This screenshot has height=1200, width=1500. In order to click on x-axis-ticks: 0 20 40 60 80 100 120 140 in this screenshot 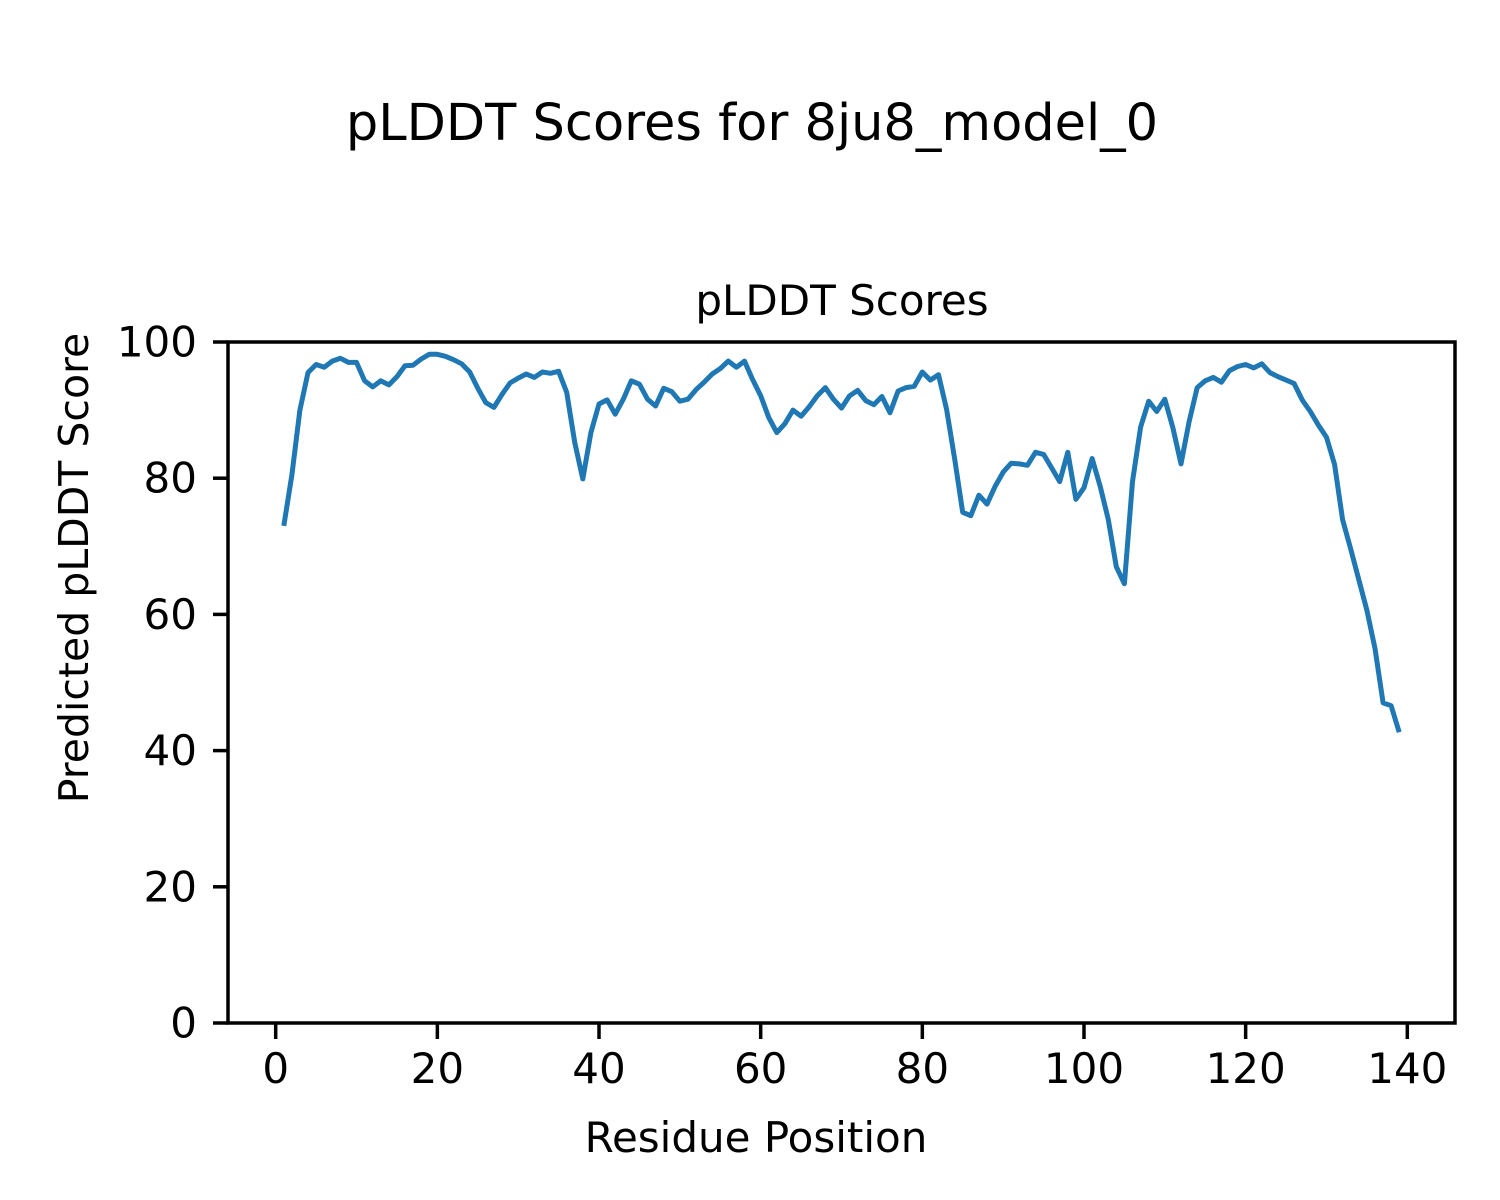, I will do `click(854, 1058)`.